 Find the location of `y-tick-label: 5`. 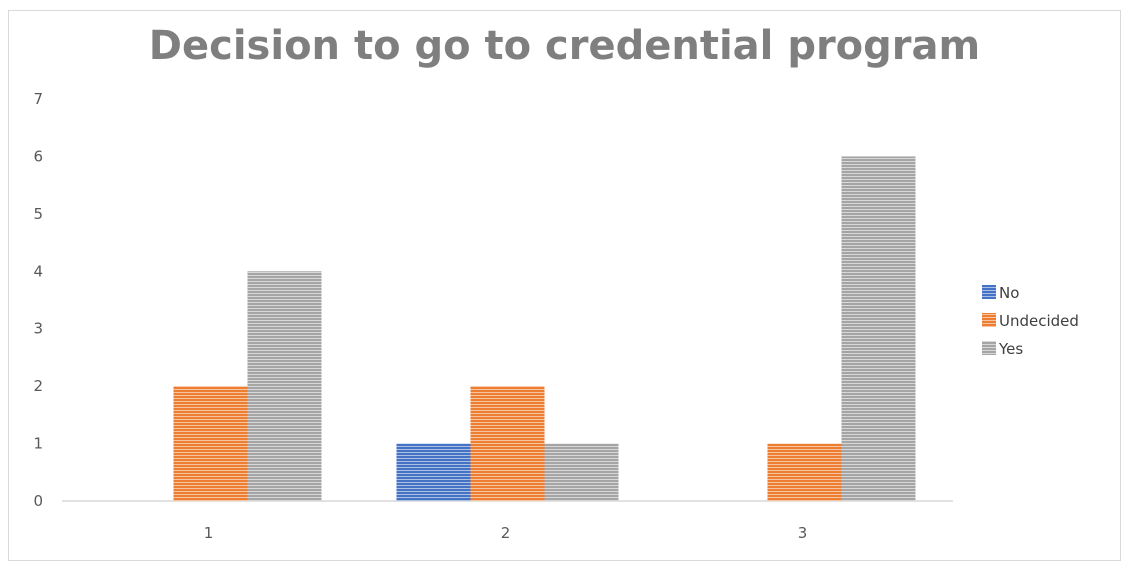

y-tick-label: 5 is located at coordinates (38, 214).